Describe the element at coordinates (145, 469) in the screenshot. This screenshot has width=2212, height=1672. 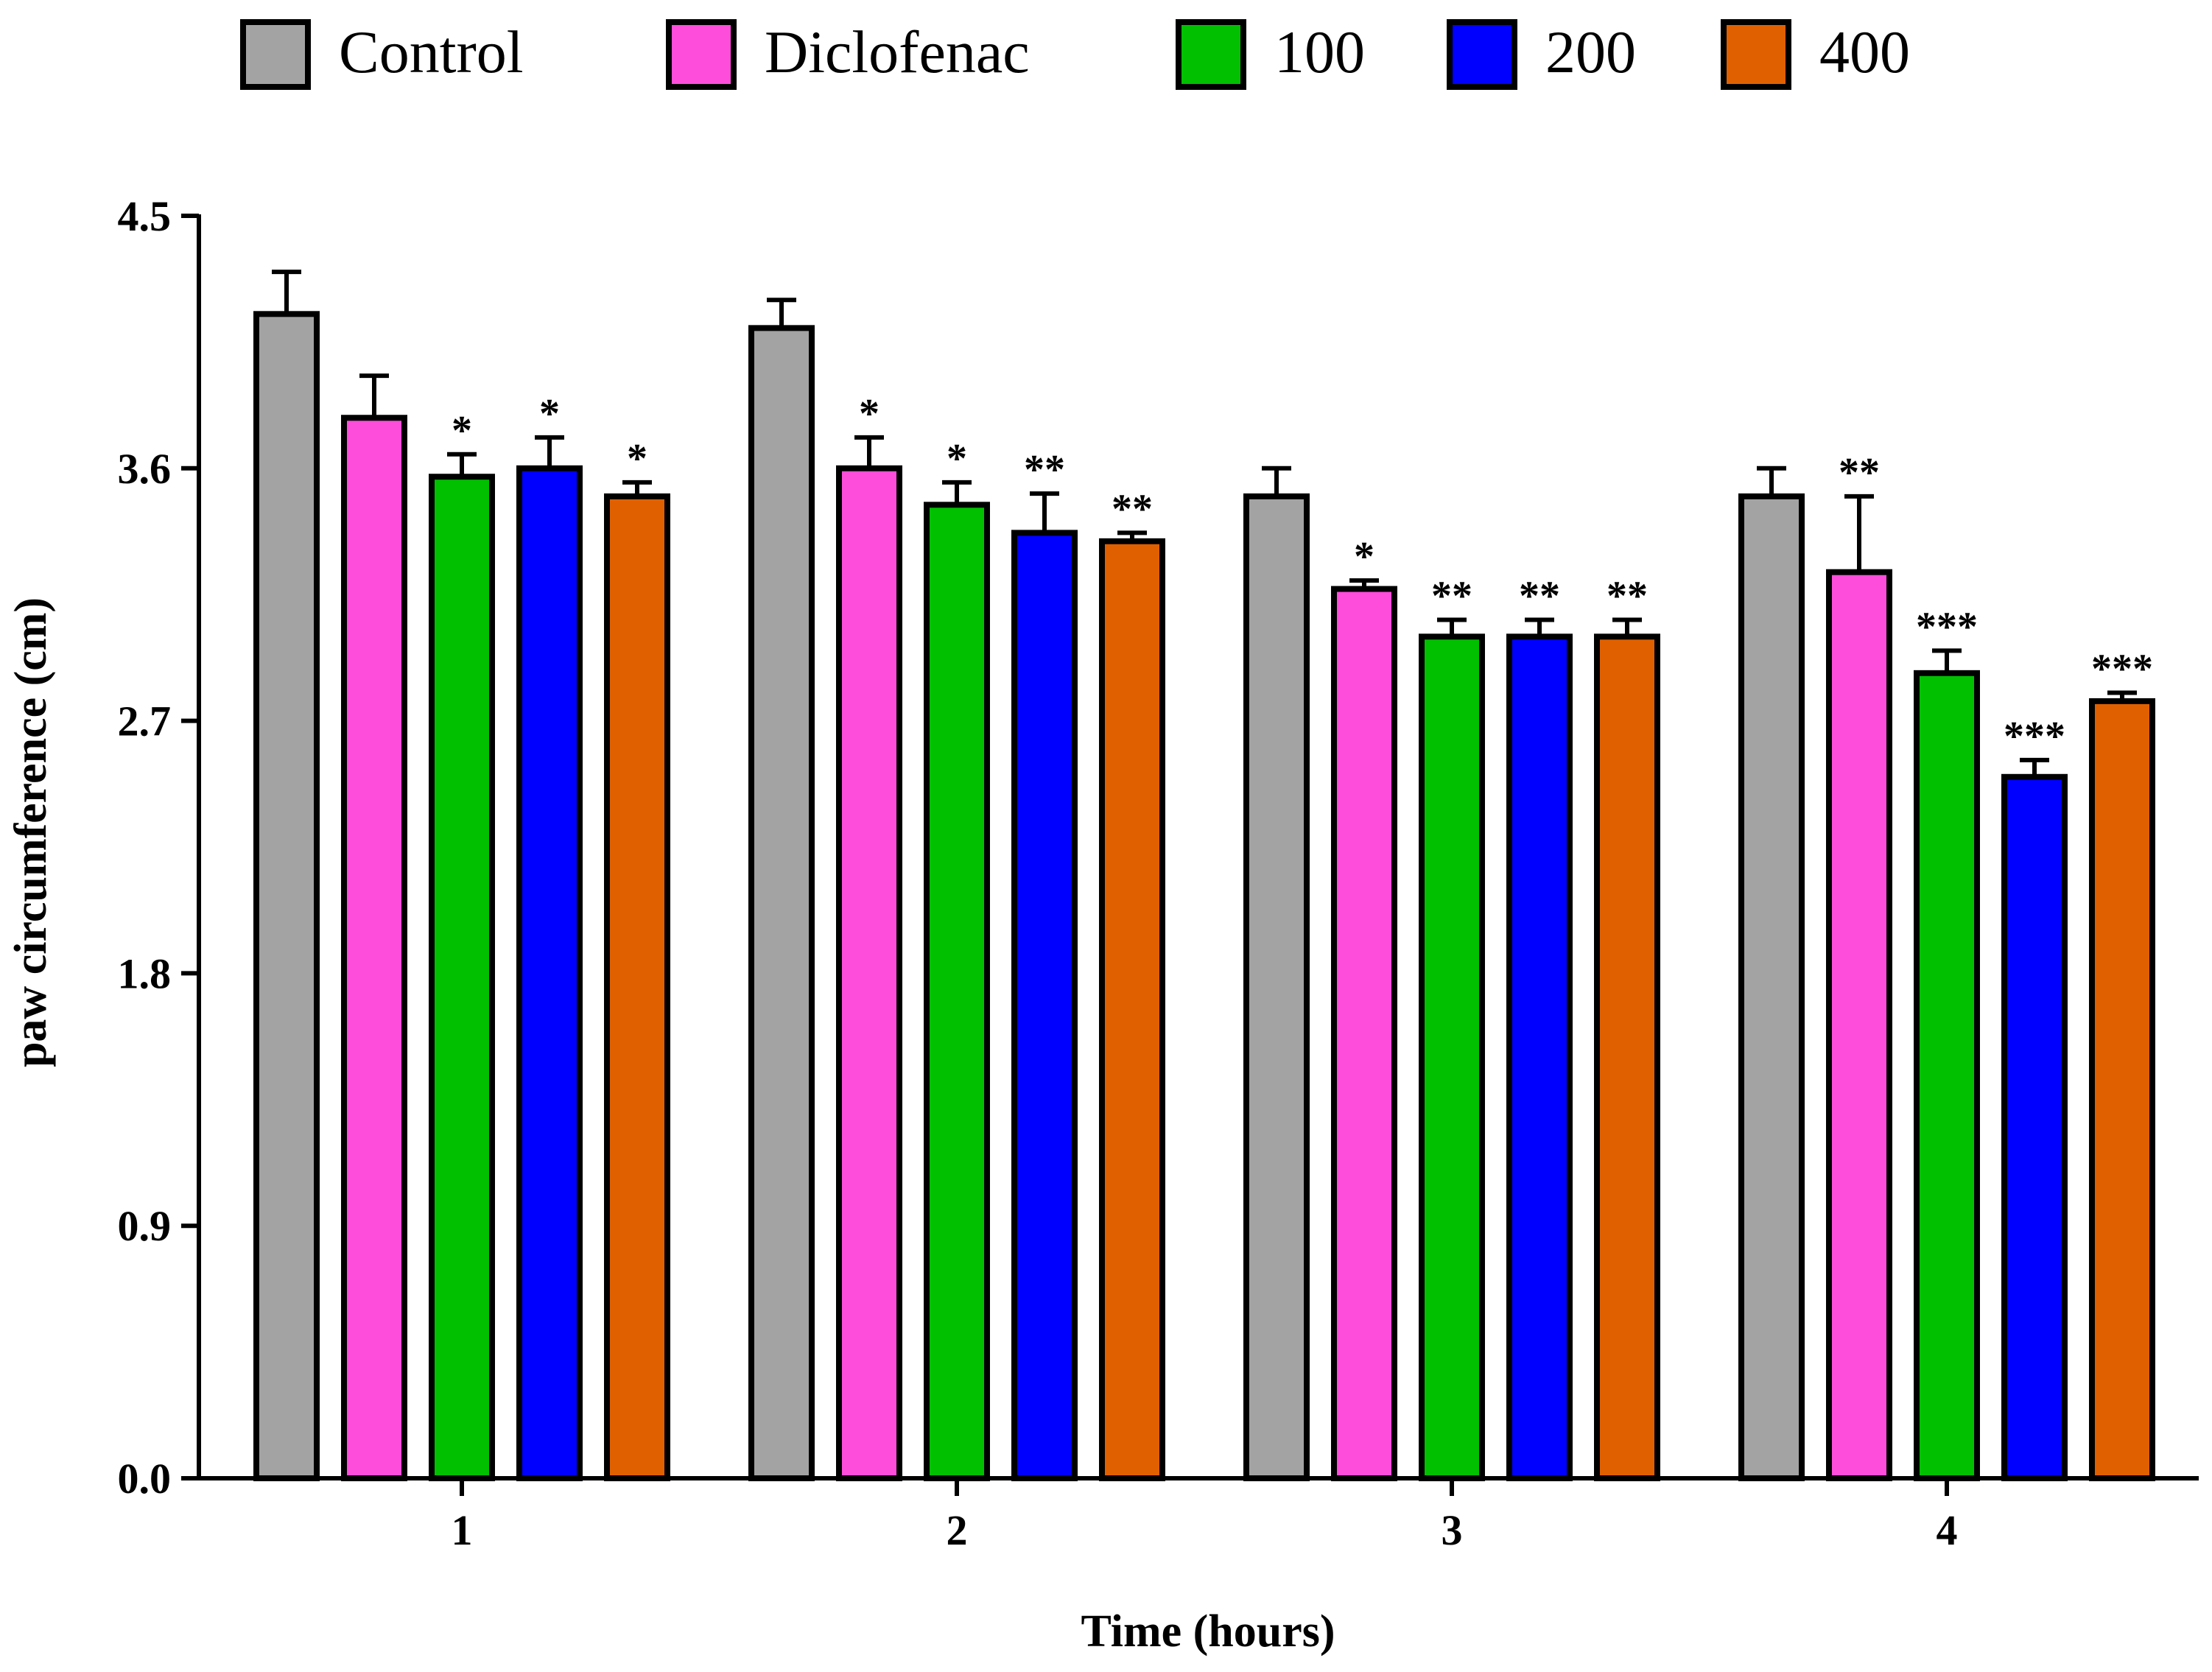
I see `y-tick-label: 3.6` at that location.